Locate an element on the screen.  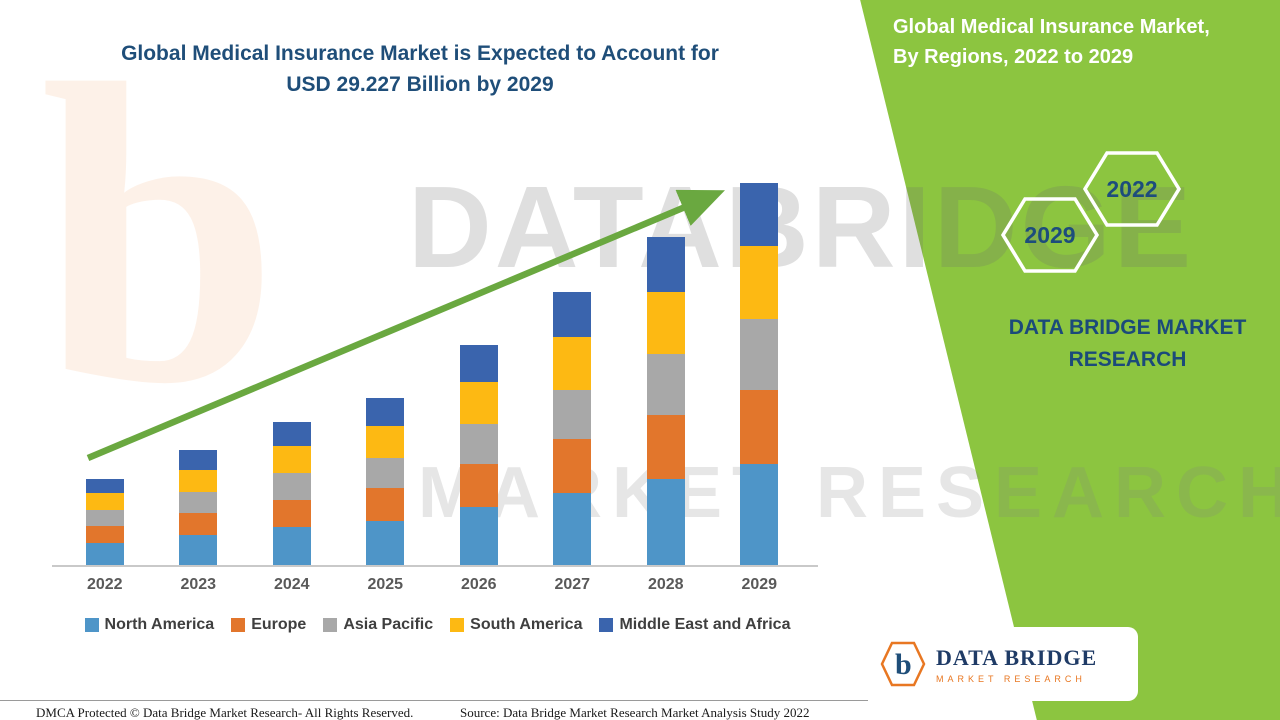
bar-column-2027 is located at coordinates (573, 374).